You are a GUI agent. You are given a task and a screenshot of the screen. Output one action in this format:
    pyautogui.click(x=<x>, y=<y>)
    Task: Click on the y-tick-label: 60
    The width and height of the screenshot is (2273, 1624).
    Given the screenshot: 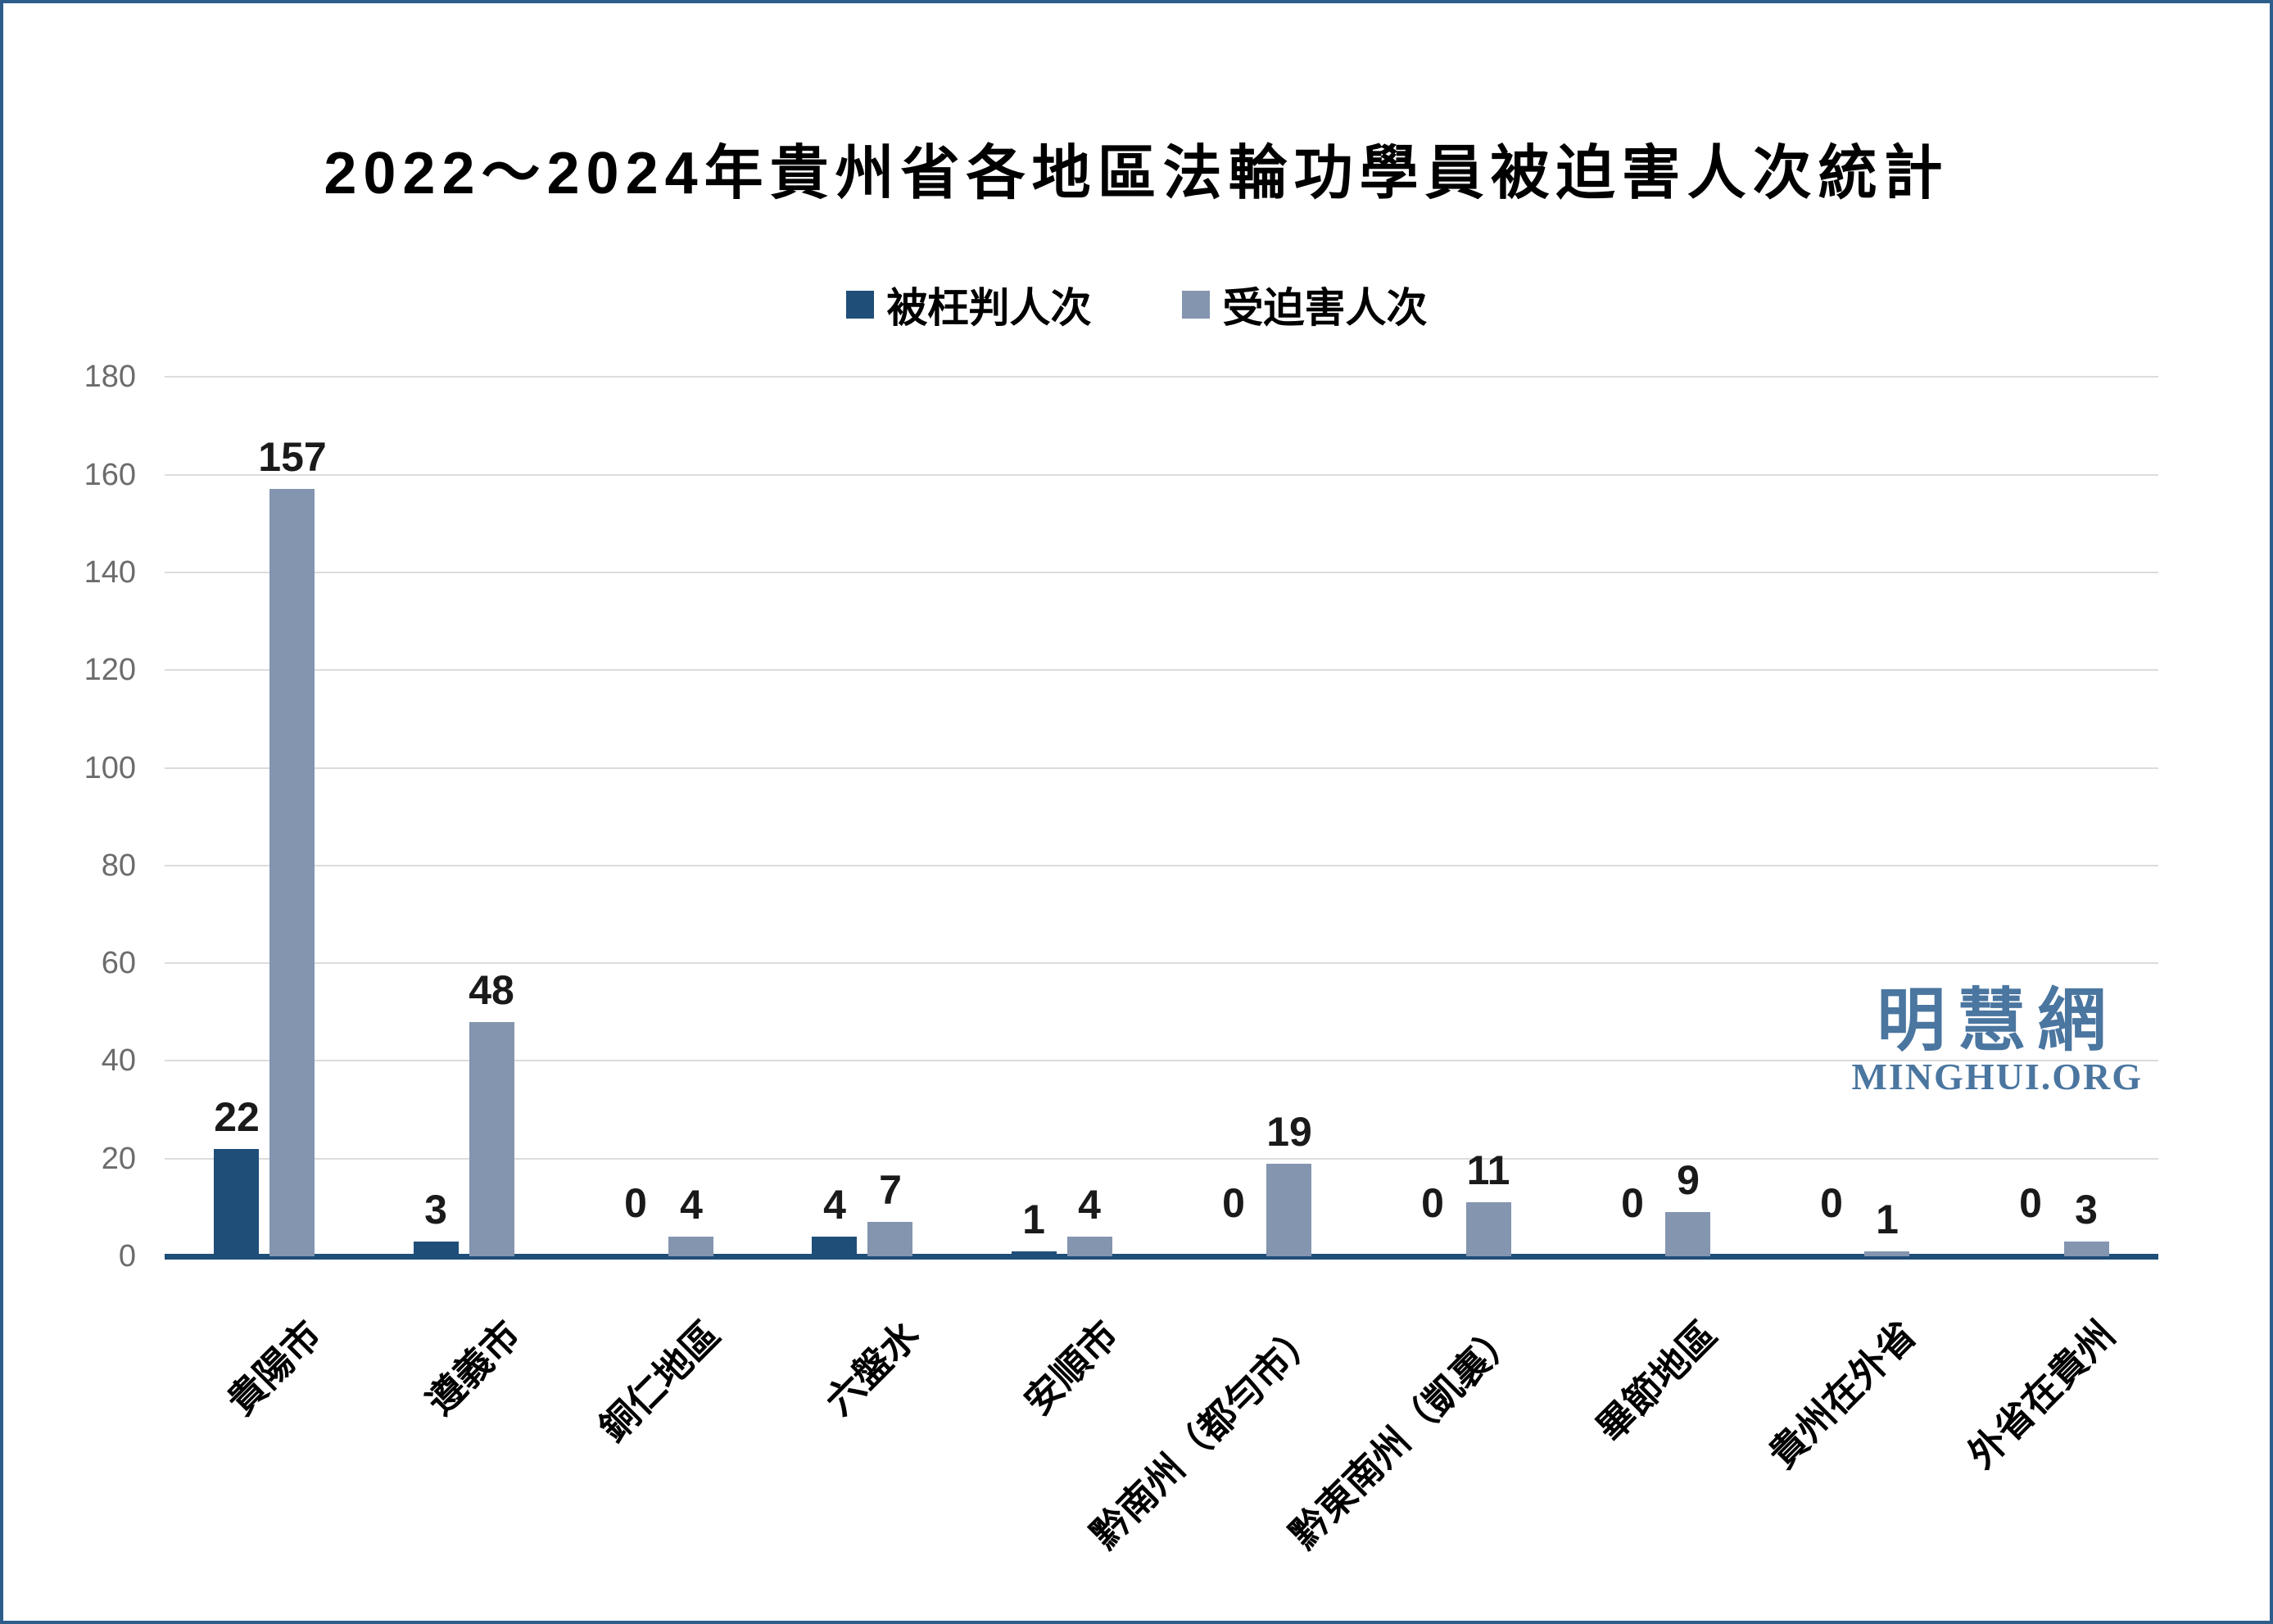 What is the action you would take?
    pyautogui.click(x=118, y=963)
    